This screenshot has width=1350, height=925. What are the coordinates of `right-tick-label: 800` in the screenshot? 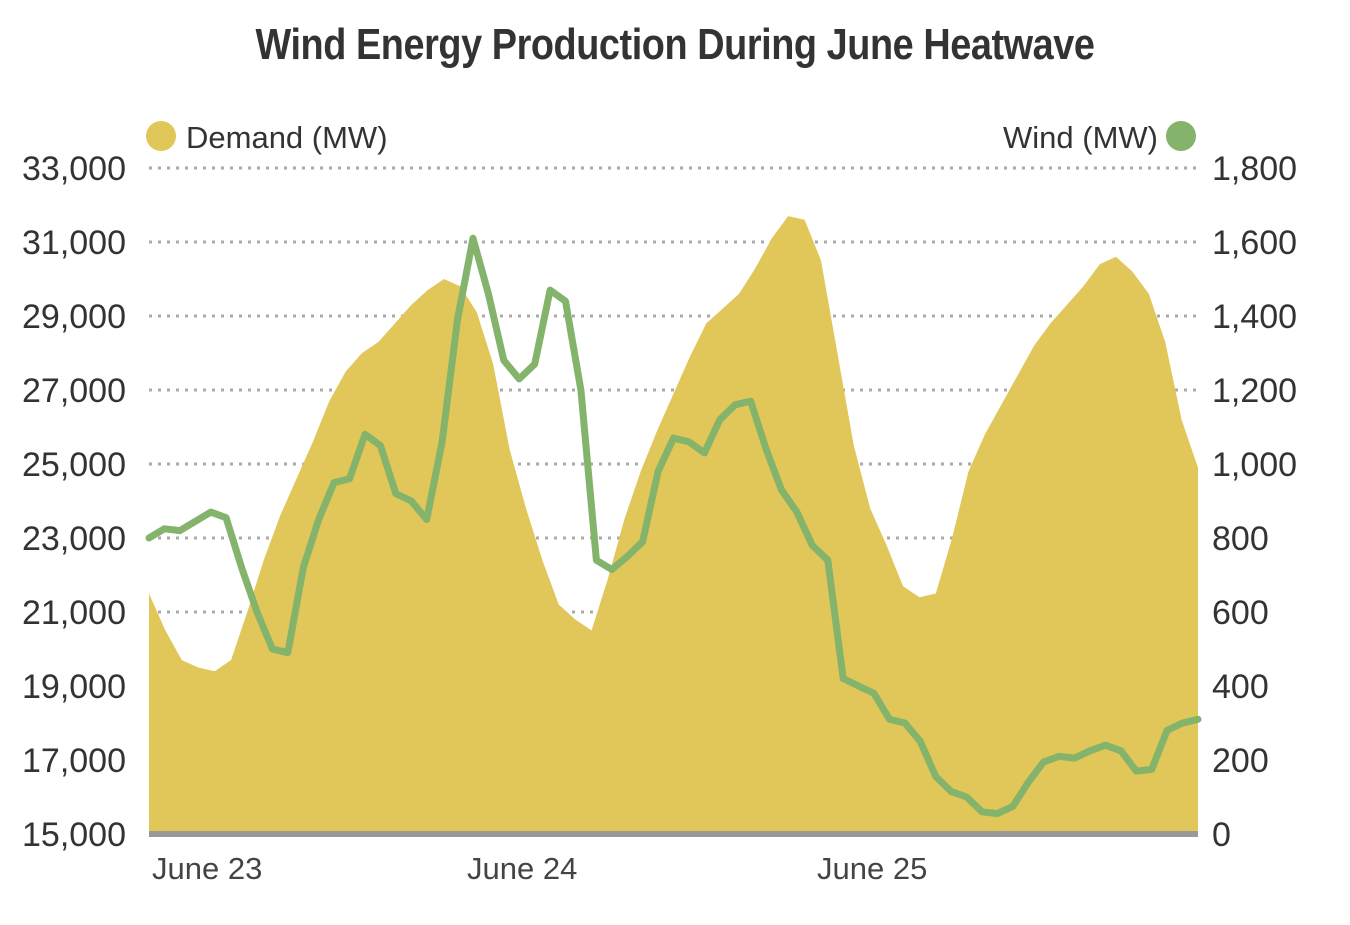 It's located at (1240, 539).